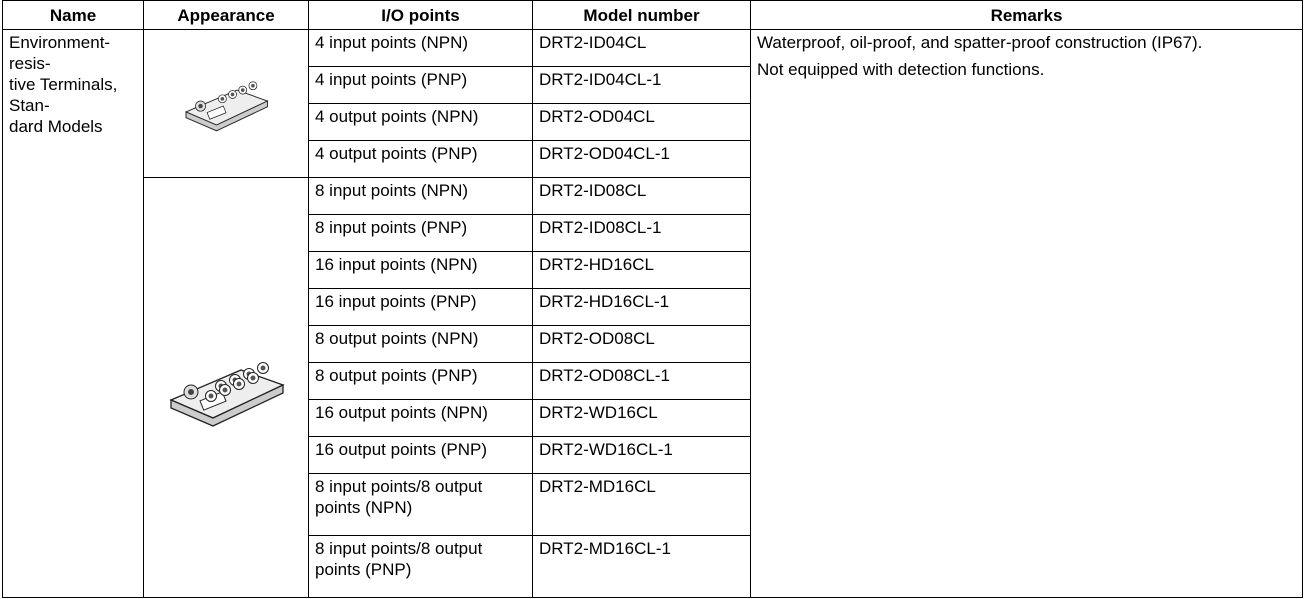 This screenshot has height=599, width=1305. I want to click on model-number-cell: DRT2-OD08CL-1, so click(641, 381).